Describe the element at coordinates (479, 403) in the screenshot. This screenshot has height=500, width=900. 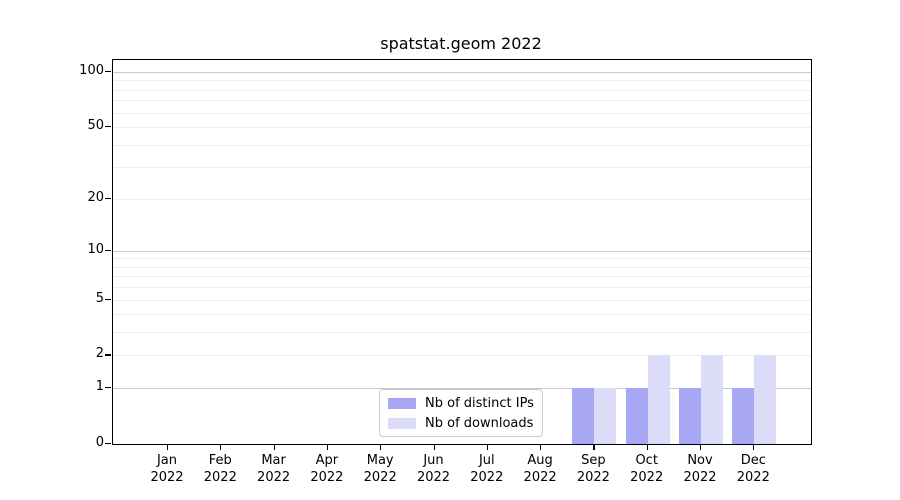
I see `legend-label-distinct-ips: Nb of distinct IPs` at that location.